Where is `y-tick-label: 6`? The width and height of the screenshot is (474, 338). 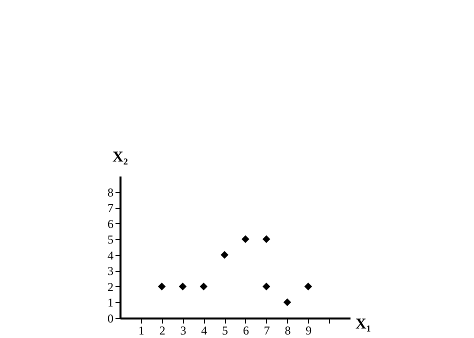 y-tick-label: 6 is located at coordinates (111, 223).